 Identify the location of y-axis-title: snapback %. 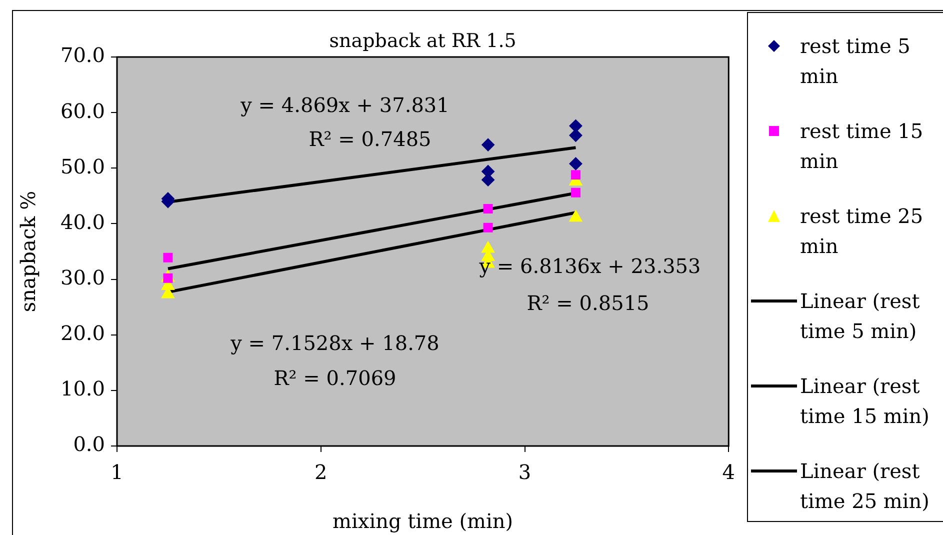
(28, 251).